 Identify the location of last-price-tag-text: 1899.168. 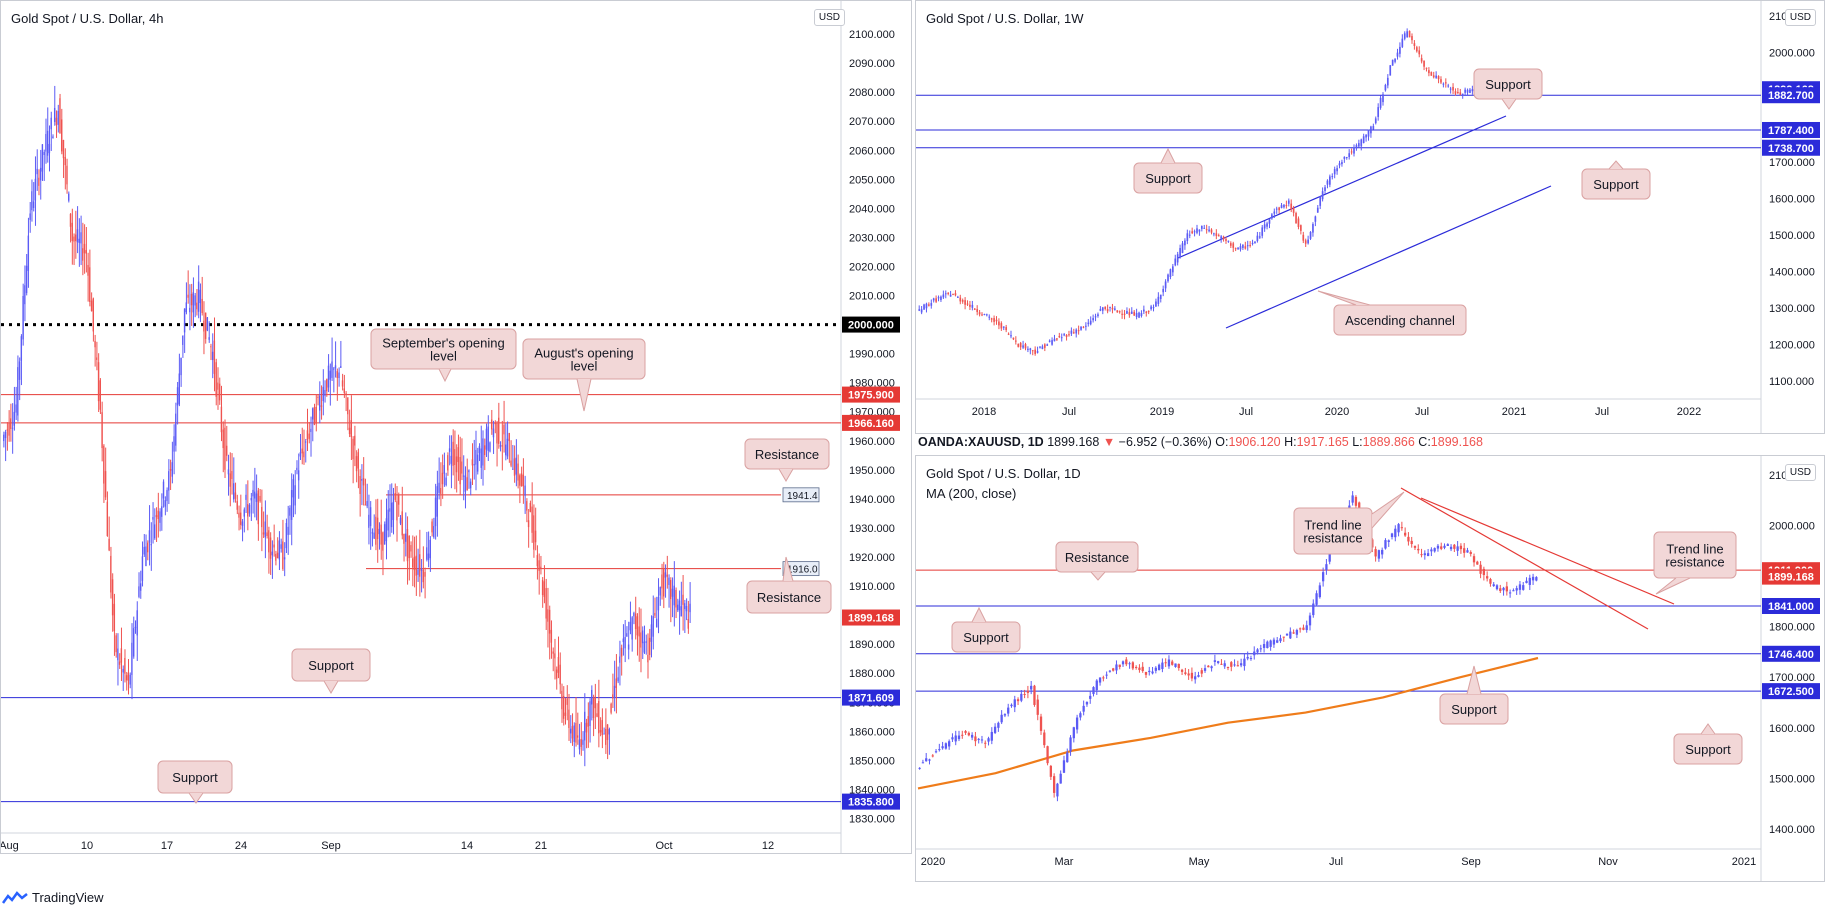
(871, 619).